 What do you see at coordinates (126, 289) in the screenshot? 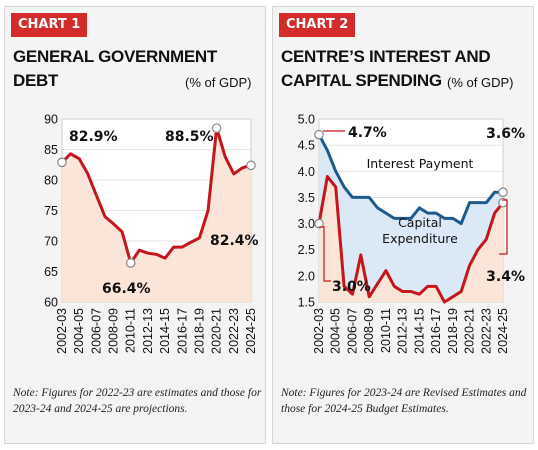
I see `chart-1-value-label: 66.4%` at bounding box center [126, 289].